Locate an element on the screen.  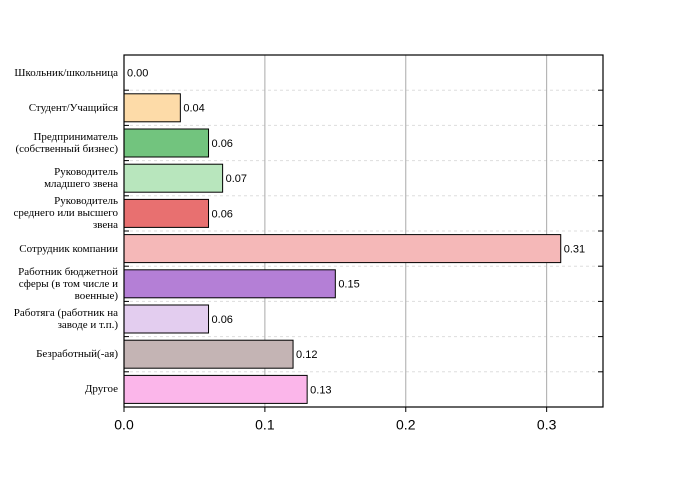
value-label: 0.12 is located at coordinates (306, 355).